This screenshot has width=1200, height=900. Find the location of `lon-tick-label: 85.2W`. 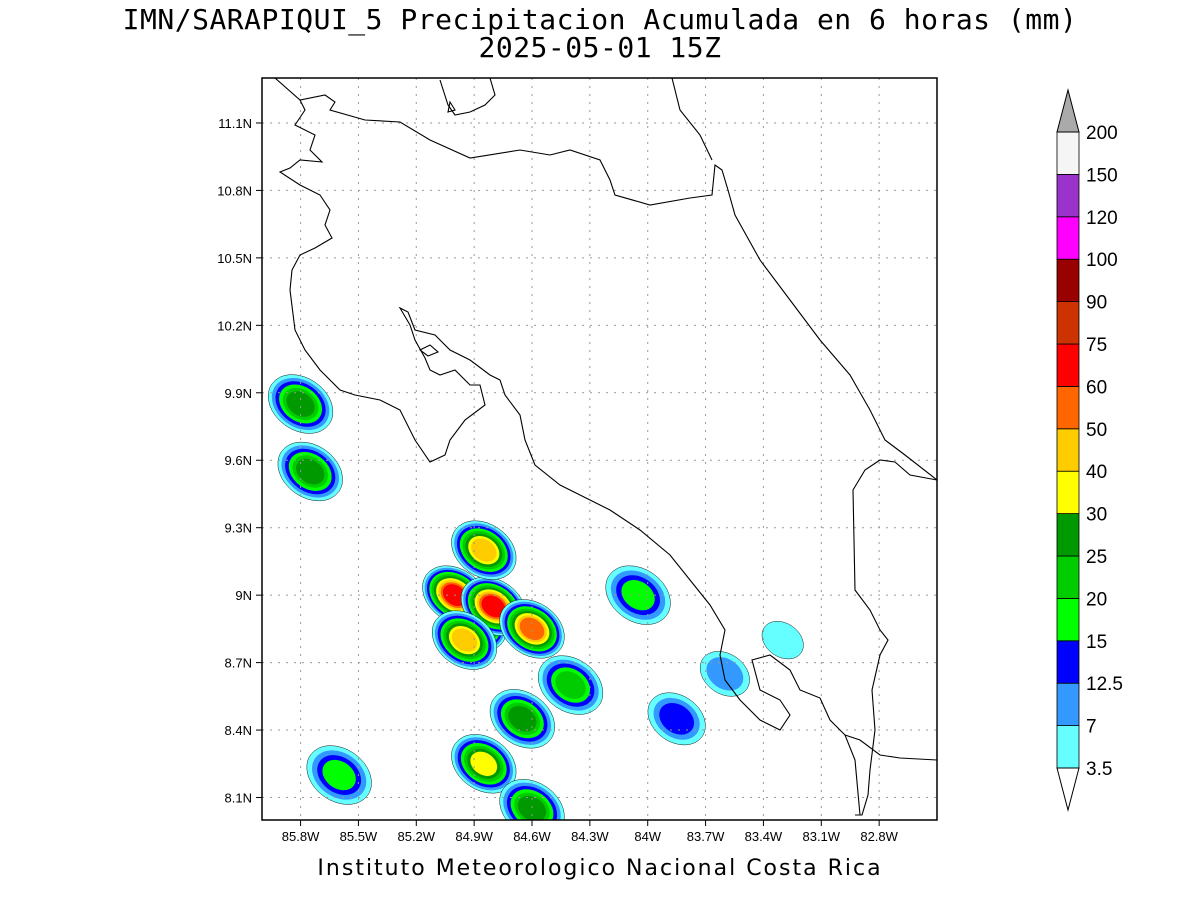

lon-tick-label: 85.2W is located at coordinates (416, 836).